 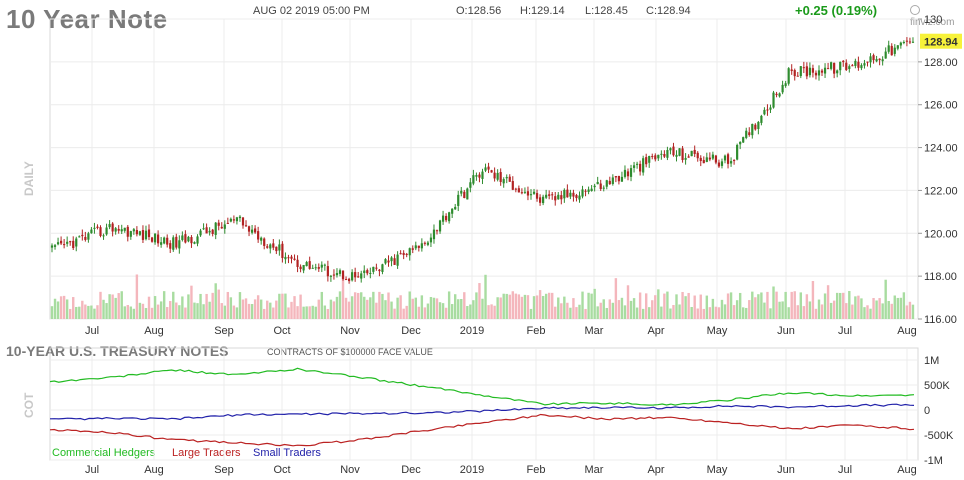 I want to click on cot-tick-label: 0, so click(x=927, y=411).